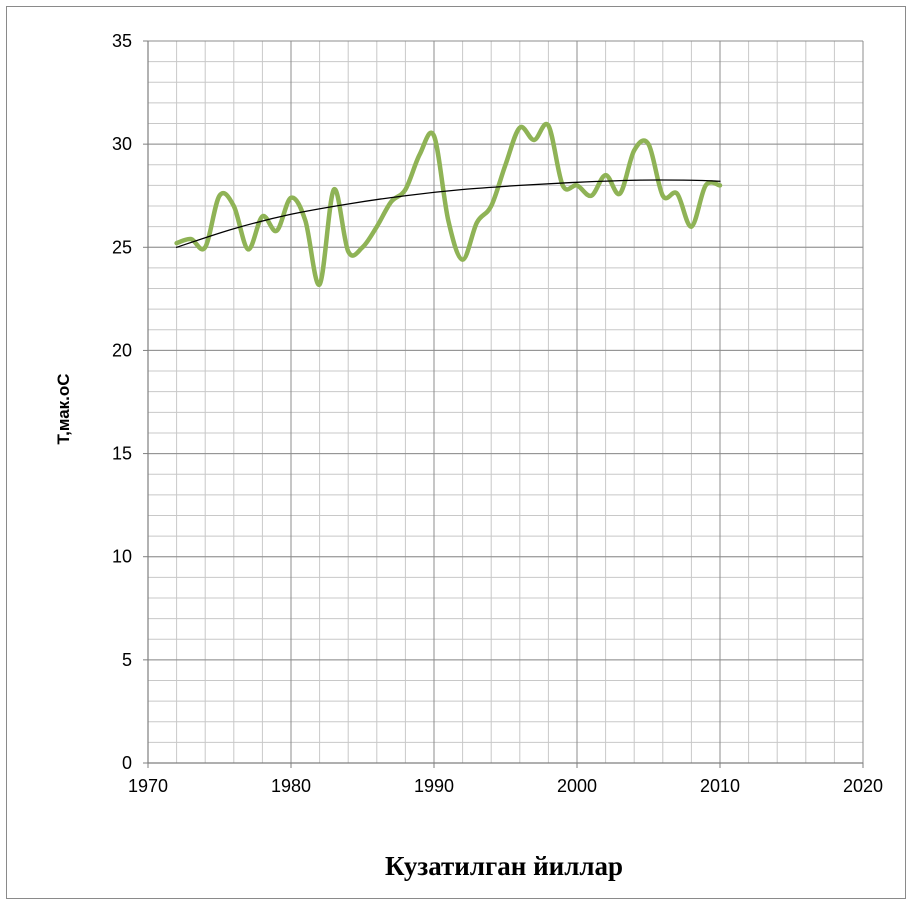 The image size is (912, 905). Describe the element at coordinates (720, 786) in the screenshot. I see `x-tick-label: 2010` at that location.